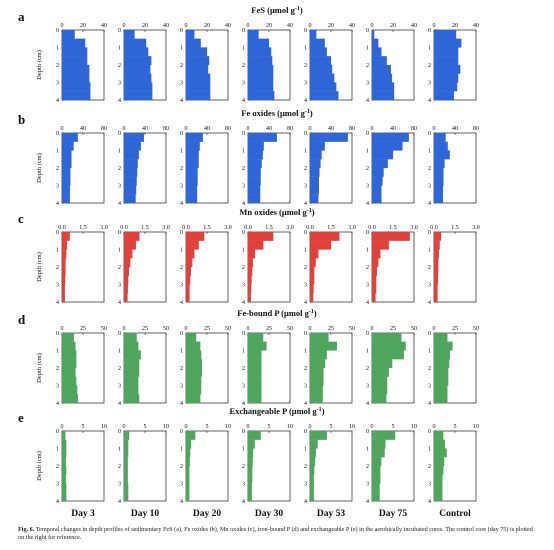 This screenshot has width=554, height=550. What do you see at coordinates (228, 228) in the screenshot?
I see `x-tick-label: 3.0` at bounding box center [228, 228].